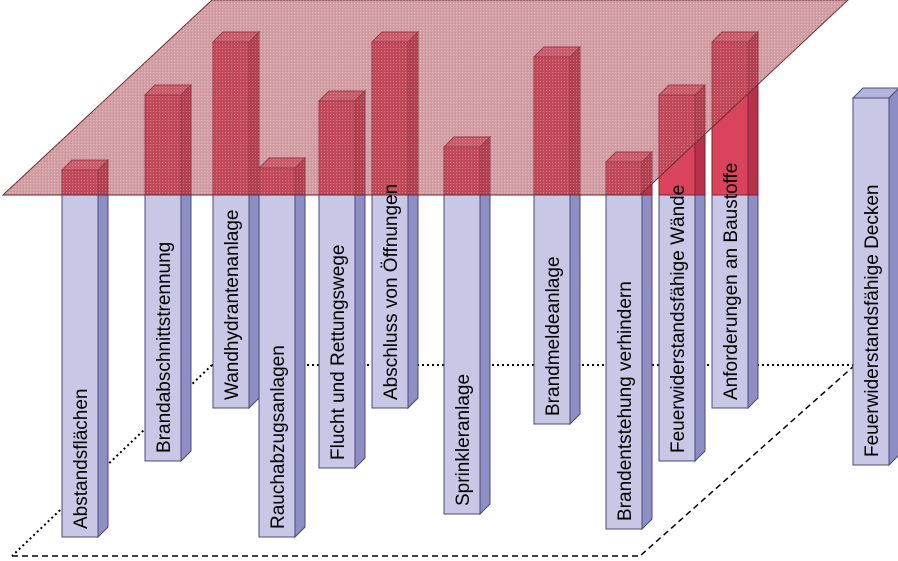 The width and height of the screenshot is (898, 561). What do you see at coordinates (625, 401) in the screenshot?
I see `pillar-label-brandentstehung-verhindern: Brandentstehung verhindern` at bounding box center [625, 401].